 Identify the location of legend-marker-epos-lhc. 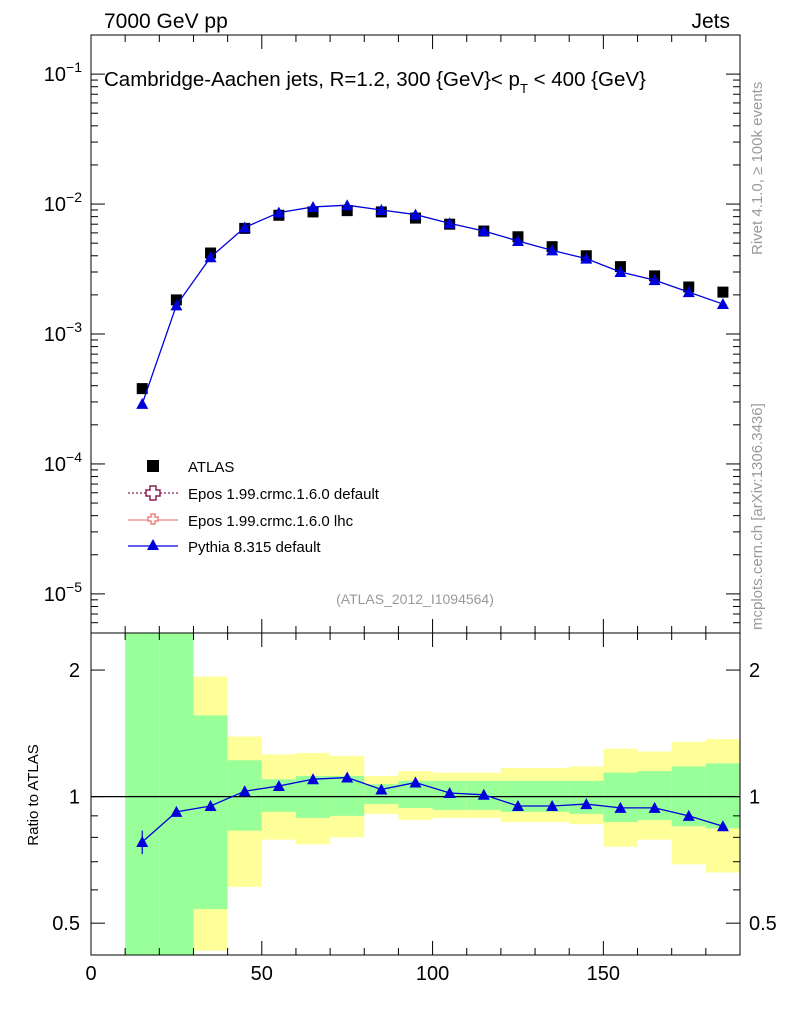
(153, 519).